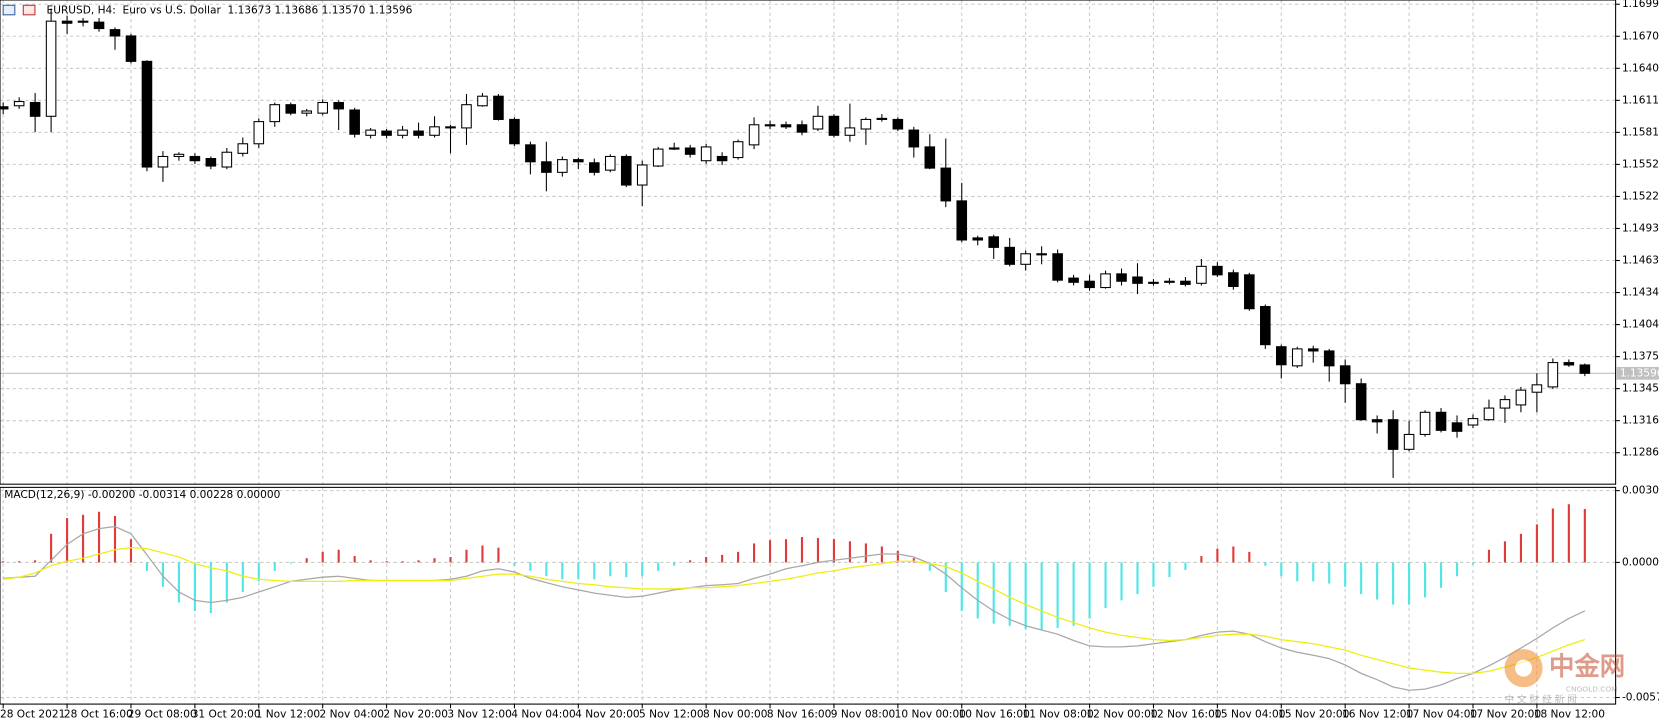  Describe the element at coordinates (543, 715) in the screenshot. I see `x-tick-label: 4 Nov 04:00` at that location.